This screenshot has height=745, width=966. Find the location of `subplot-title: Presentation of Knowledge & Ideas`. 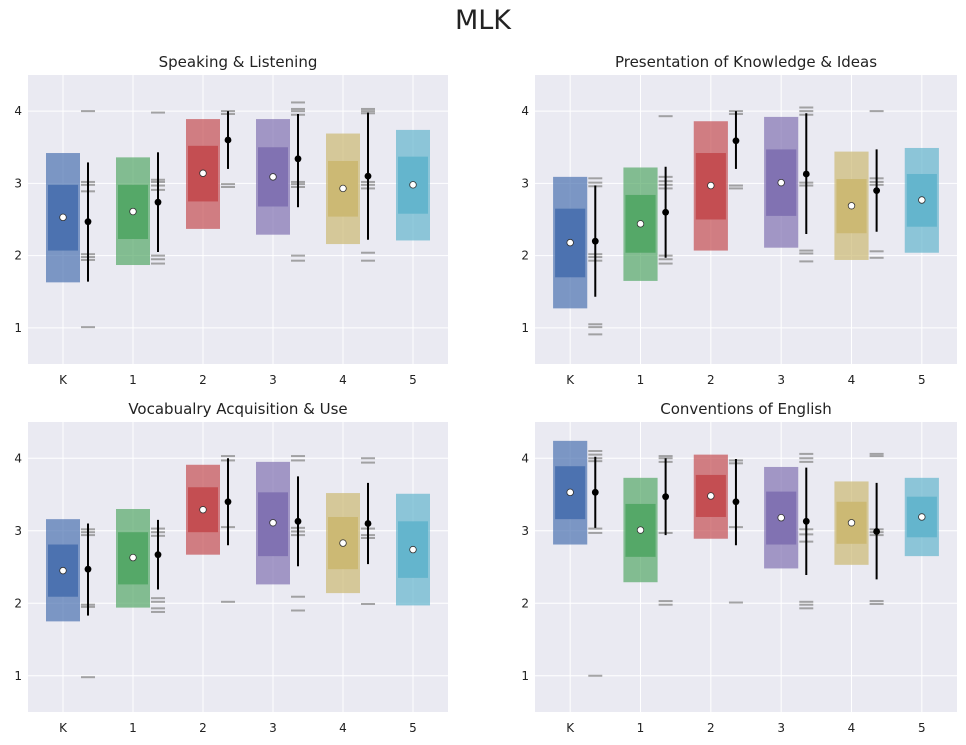

subplot-title: Presentation of Knowledge & Ideas is located at coordinates (746, 62).